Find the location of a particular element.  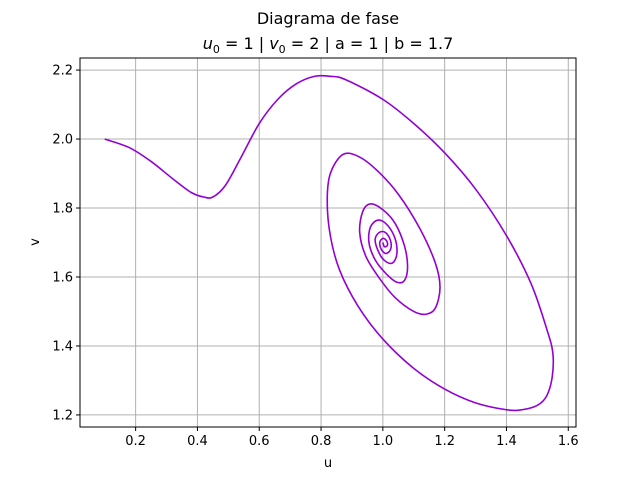

chart-title: Diagrama de fase is located at coordinates (328, 18).